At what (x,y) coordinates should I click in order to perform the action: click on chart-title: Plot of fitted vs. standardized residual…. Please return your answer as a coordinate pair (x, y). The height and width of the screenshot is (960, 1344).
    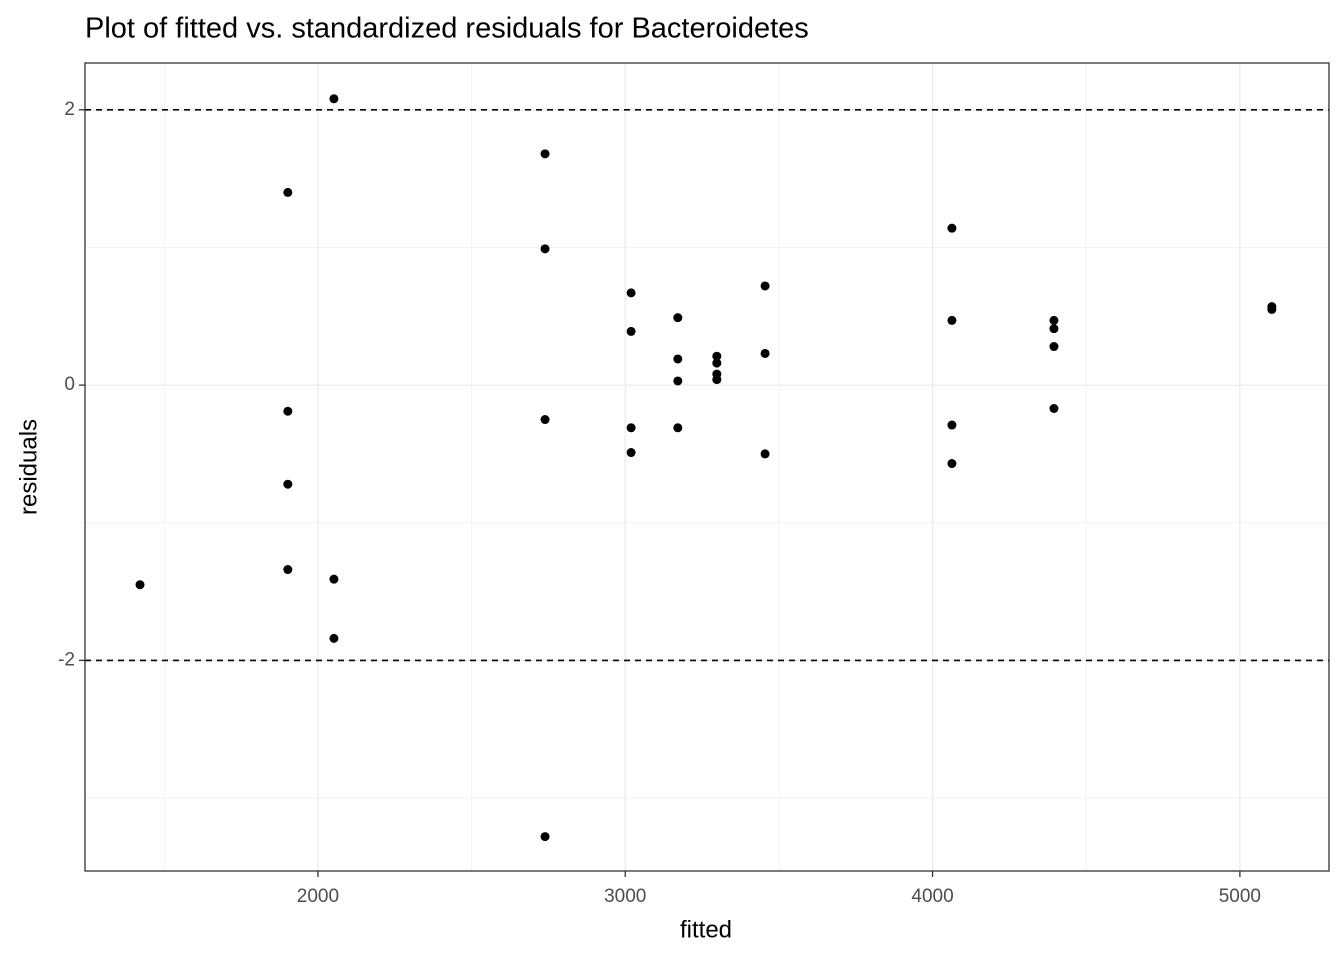
    Looking at the image, I should click on (447, 29).